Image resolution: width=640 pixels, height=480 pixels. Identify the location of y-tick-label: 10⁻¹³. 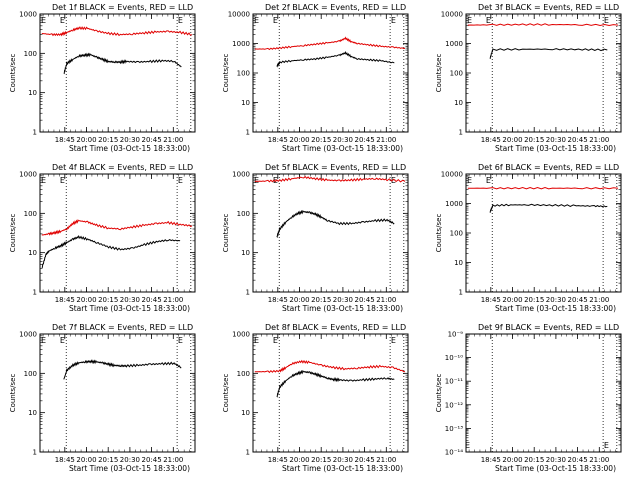
(454, 429).